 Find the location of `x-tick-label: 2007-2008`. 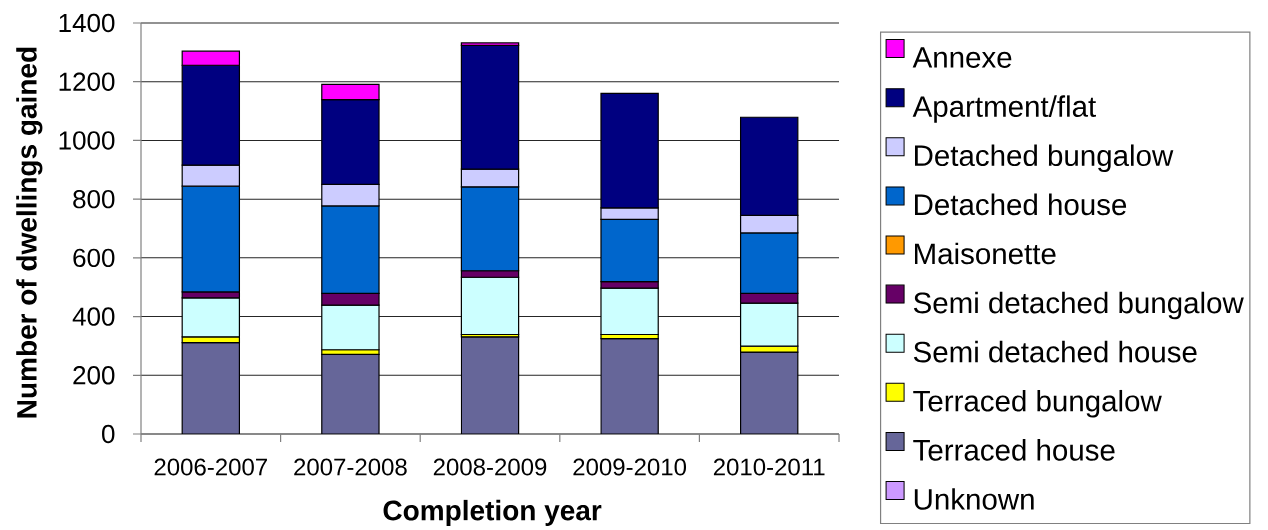

x-tick-label: 2007-2008 is located at coordinates (350, 467).